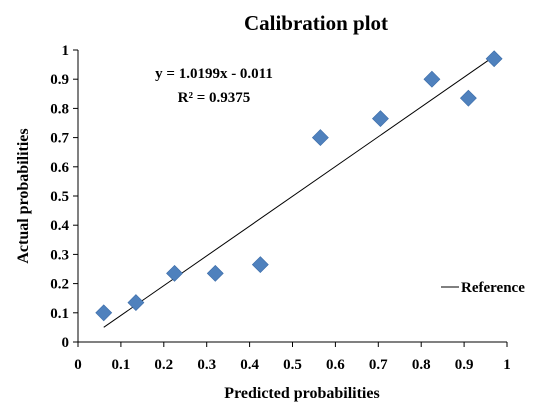  I want to click on trendline-equation: y = 1.0199x - 0.011, so click(214, 74).